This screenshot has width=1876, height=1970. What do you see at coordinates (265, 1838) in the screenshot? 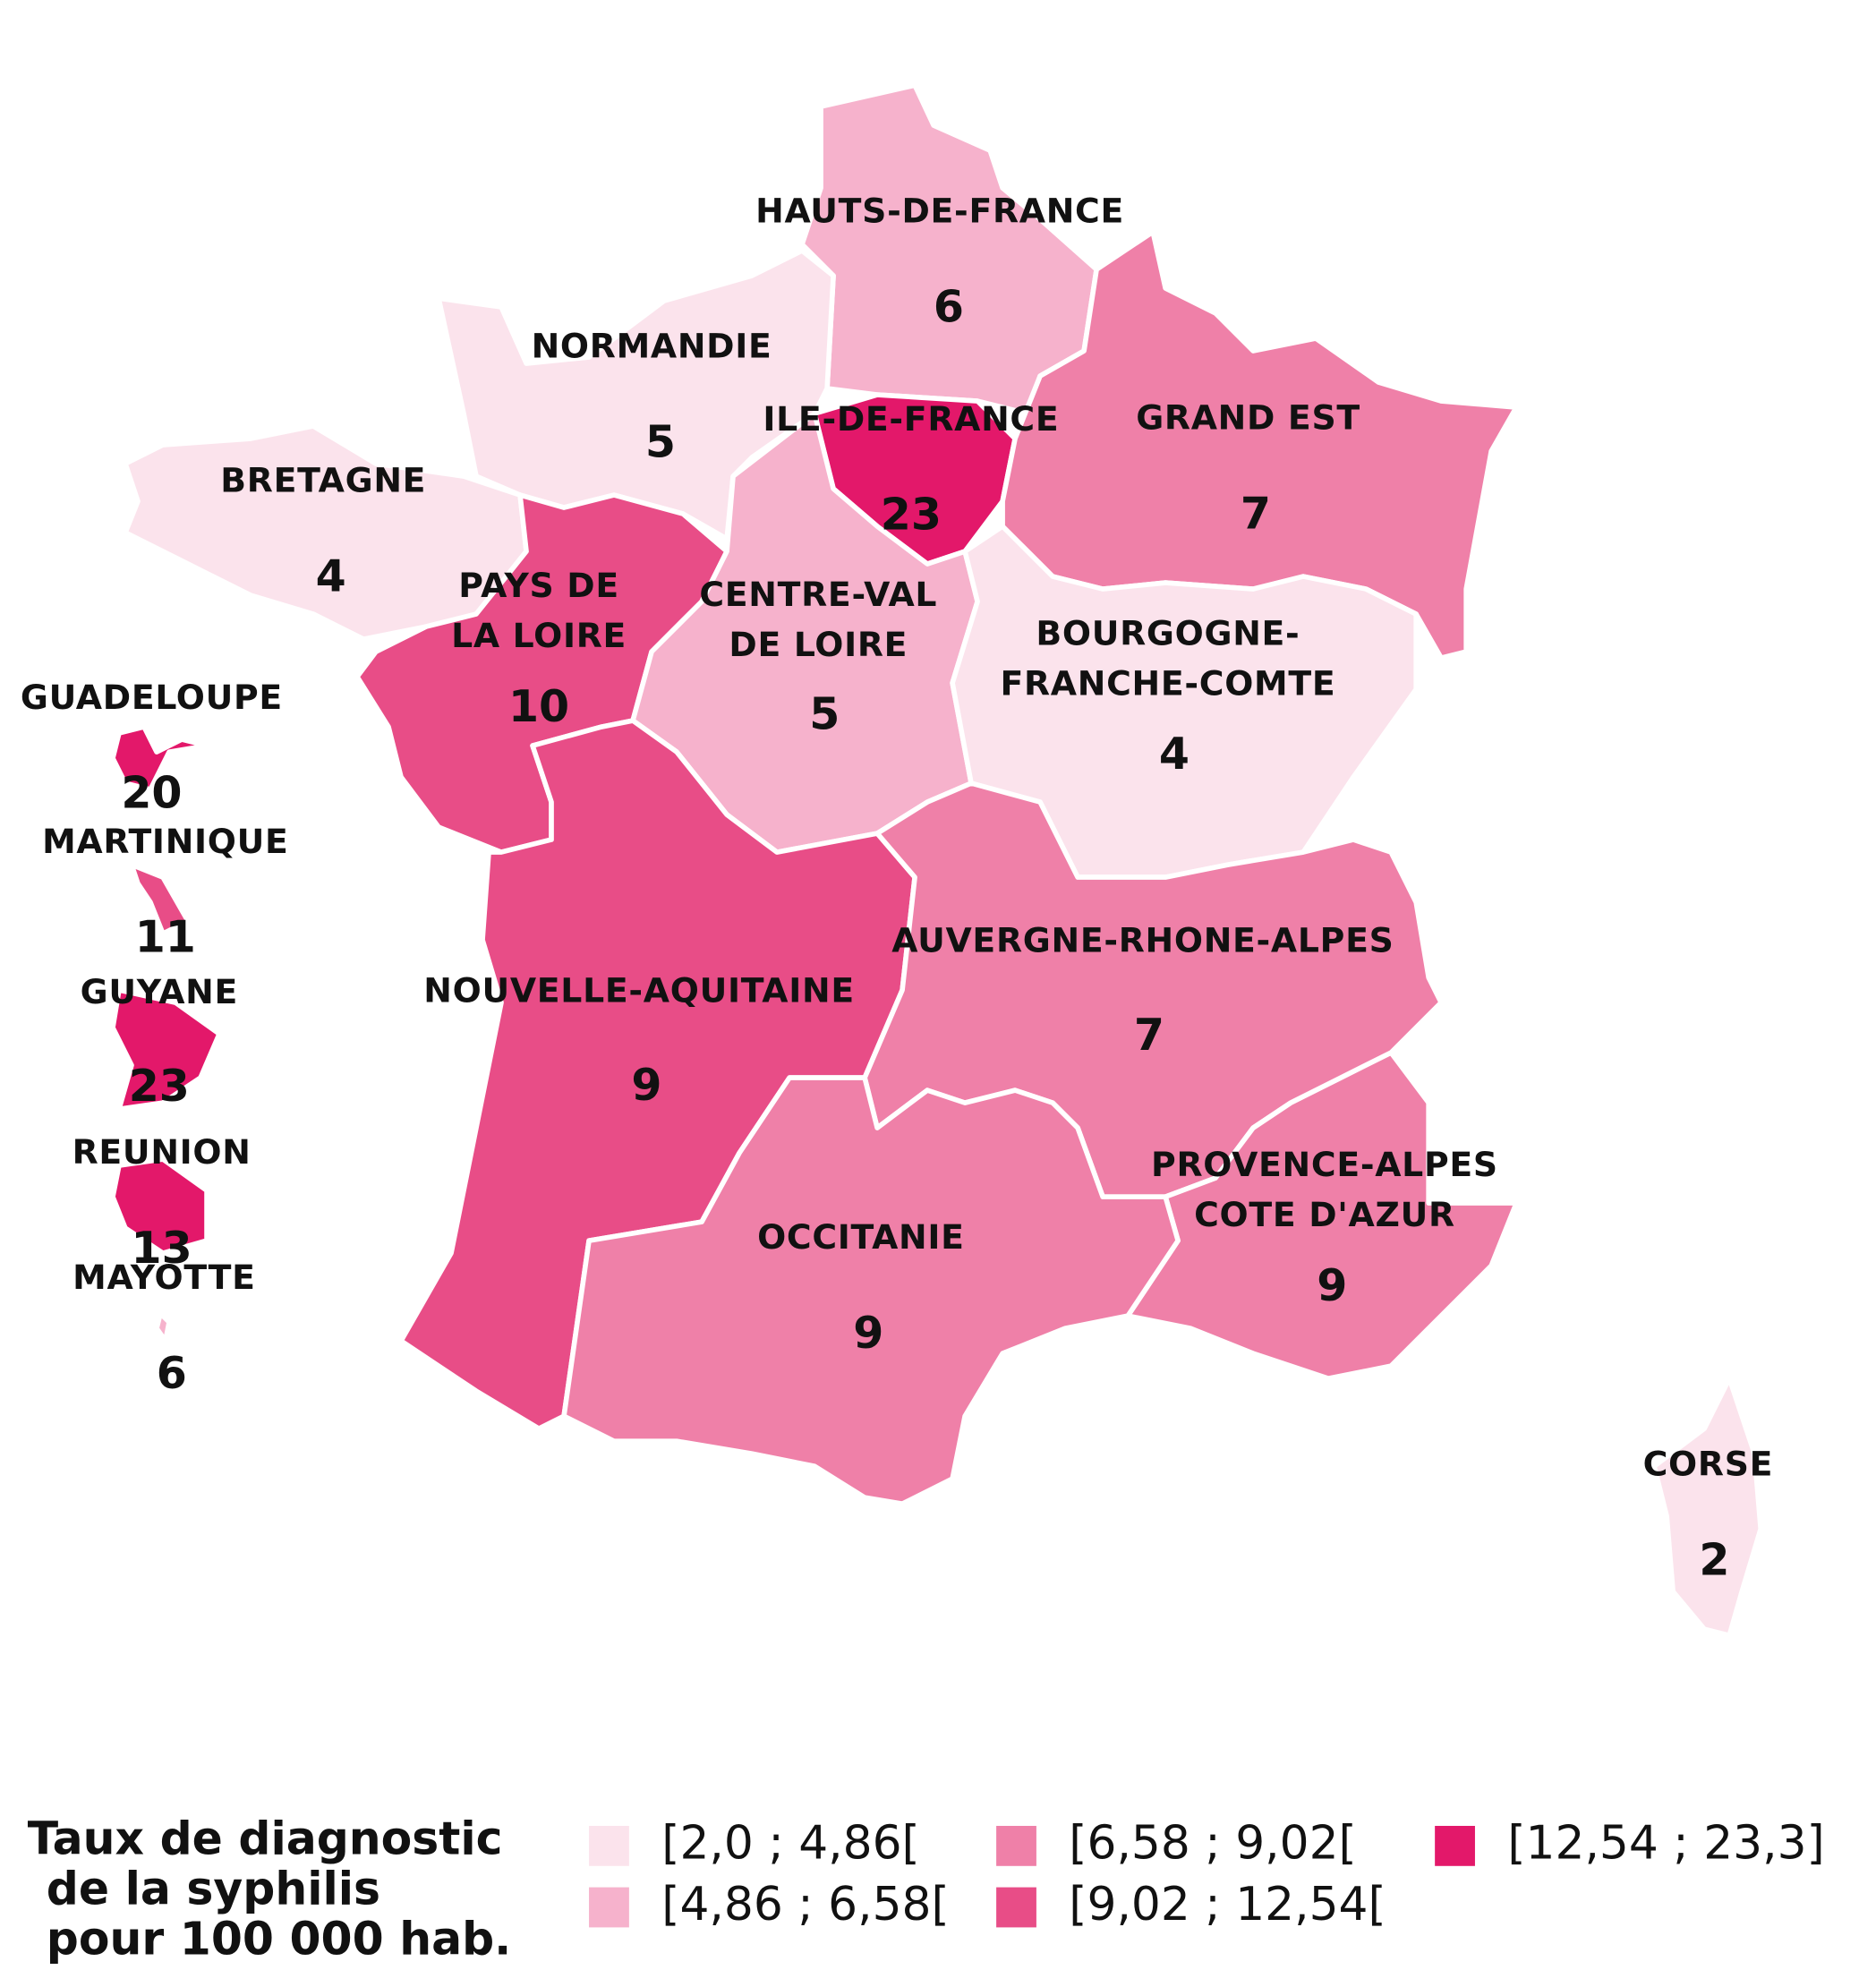
I see `legend-title: Taux de diagnostic` at bounding box center [265, 1838].